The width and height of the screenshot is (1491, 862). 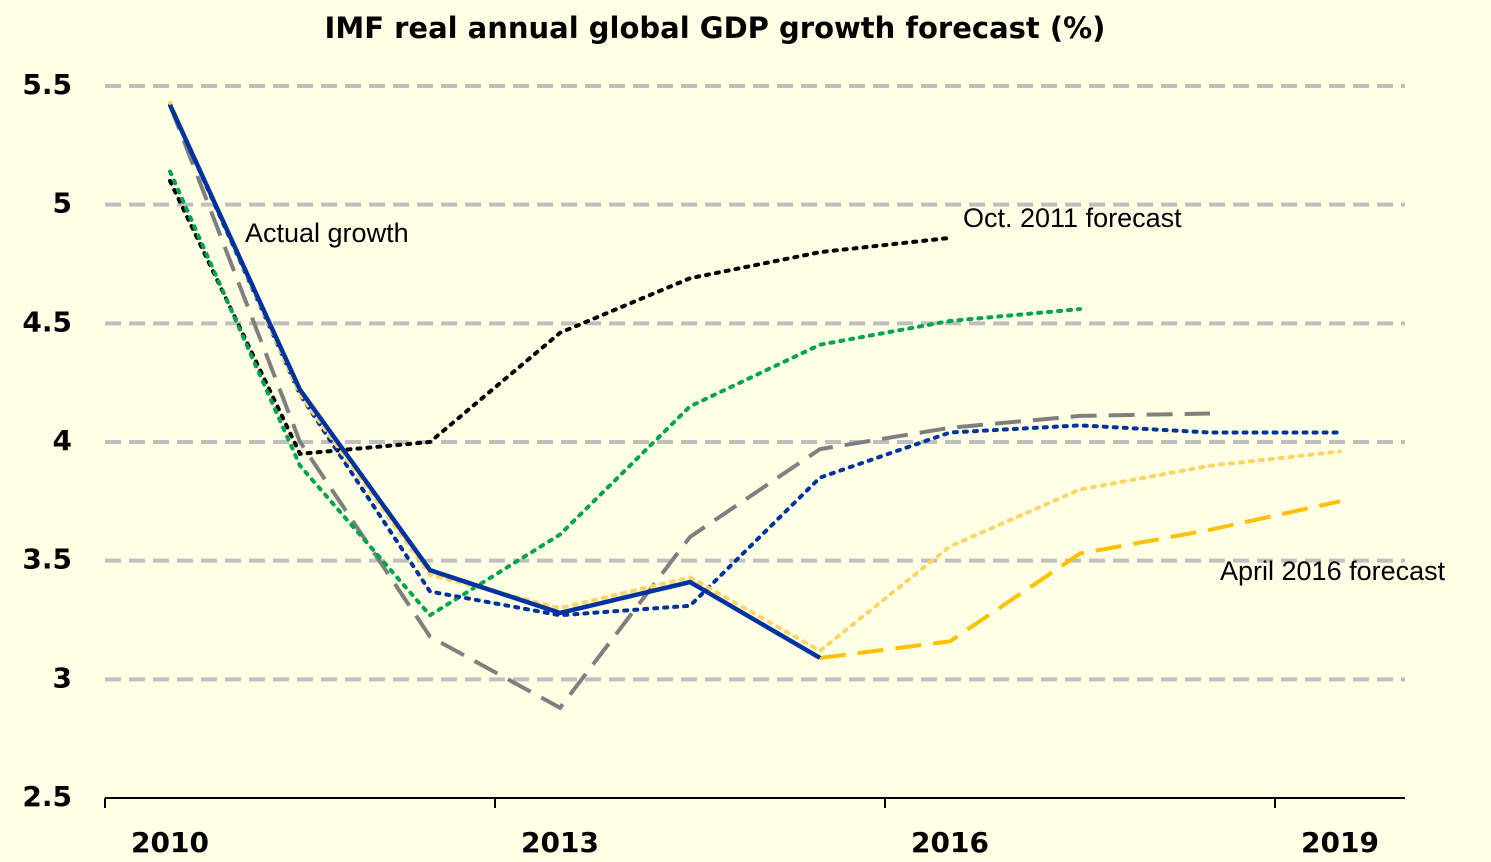 I want to click on y-tick-label: 5, so click(x=62, y=203).